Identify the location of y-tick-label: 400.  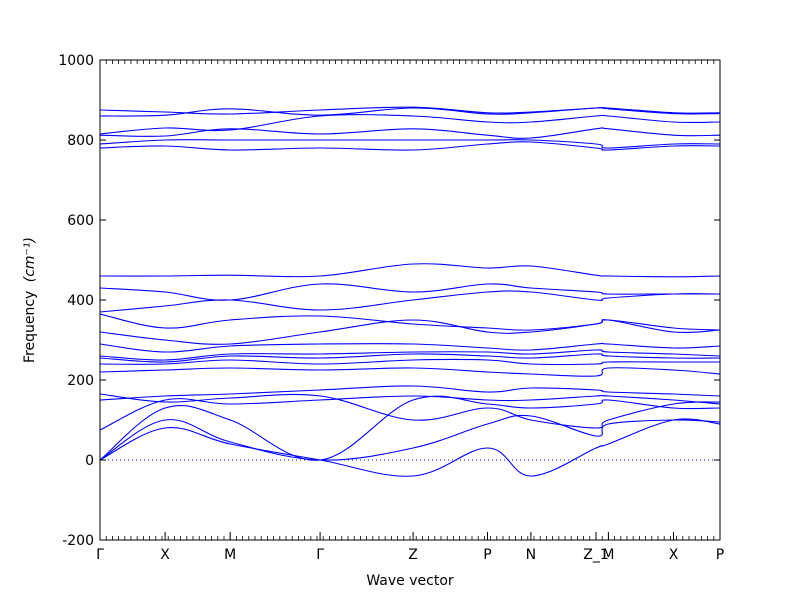
(80, 301).